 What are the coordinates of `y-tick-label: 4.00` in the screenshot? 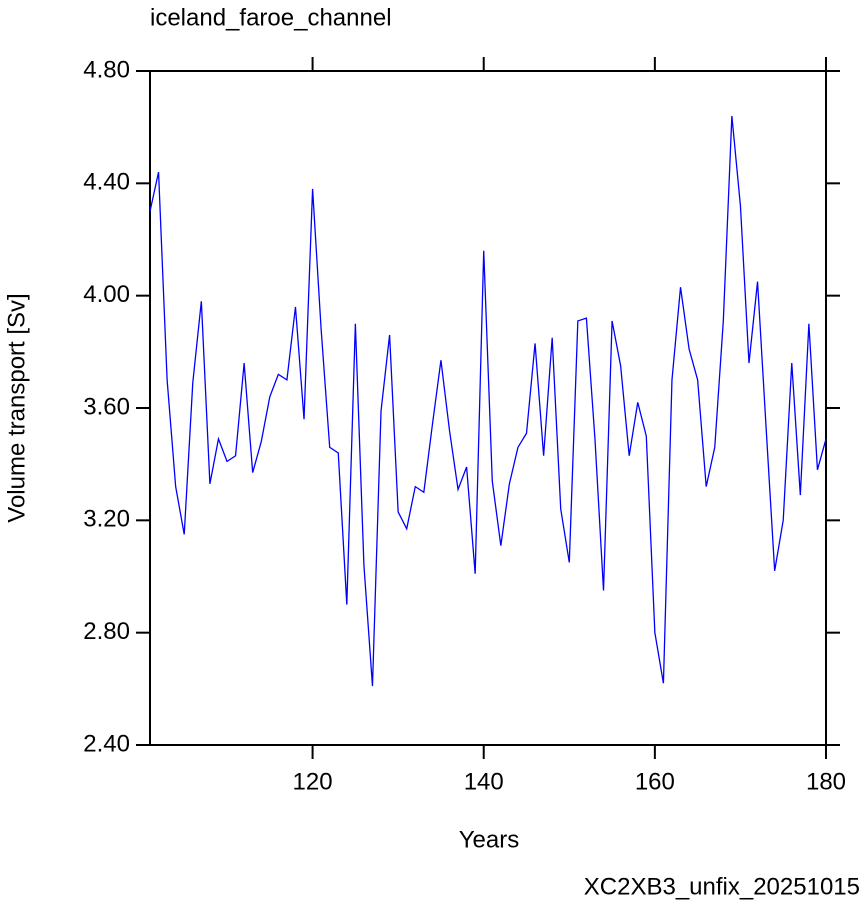 It's located at (106, 294).